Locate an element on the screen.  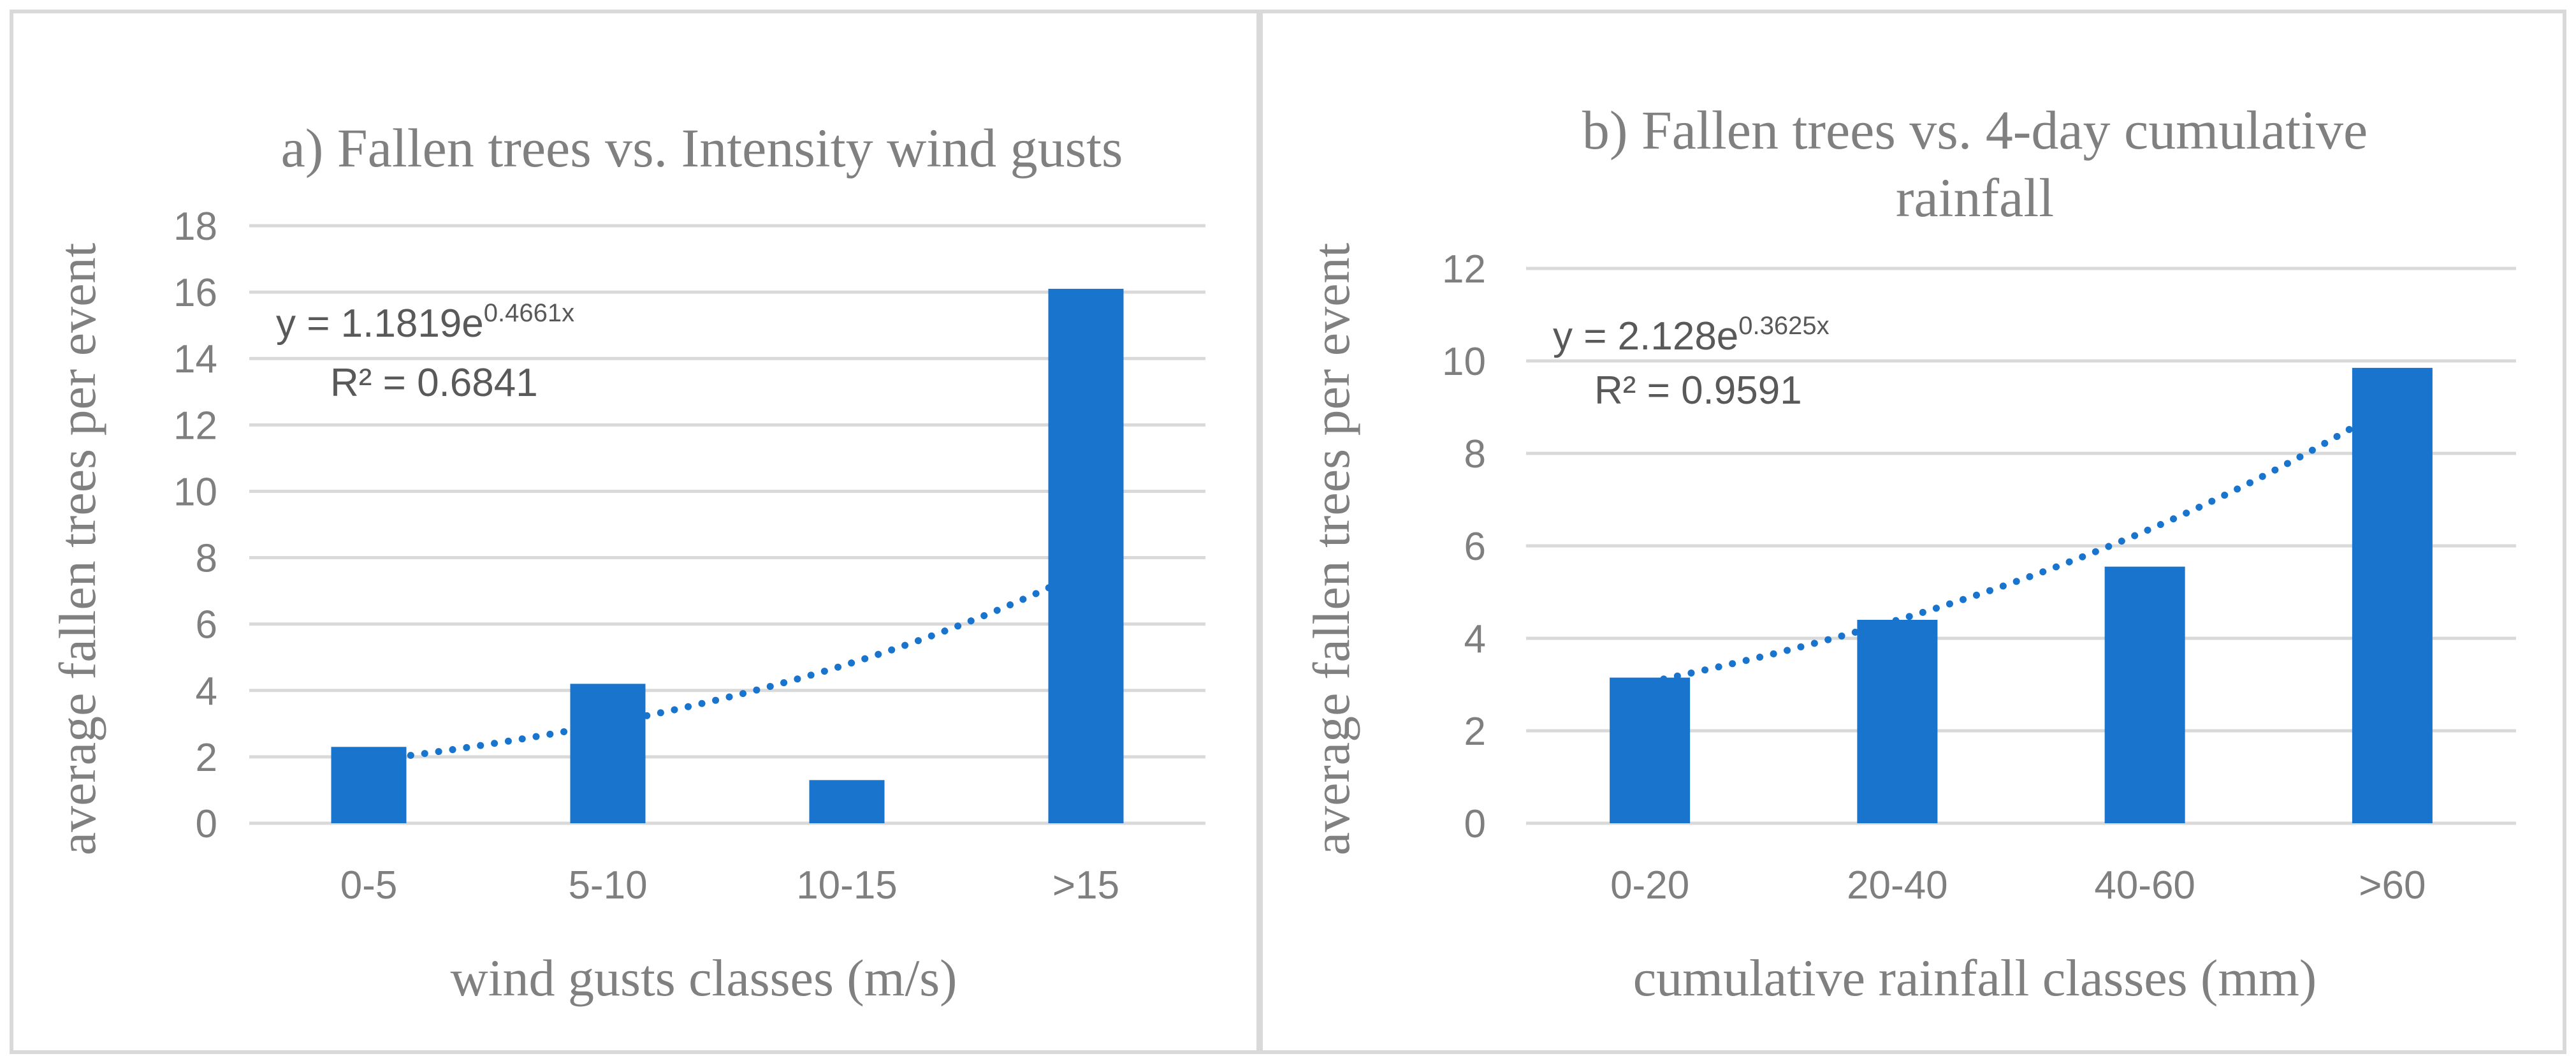
x-tick-label: 5-10 is located at coordinates (607, 885).